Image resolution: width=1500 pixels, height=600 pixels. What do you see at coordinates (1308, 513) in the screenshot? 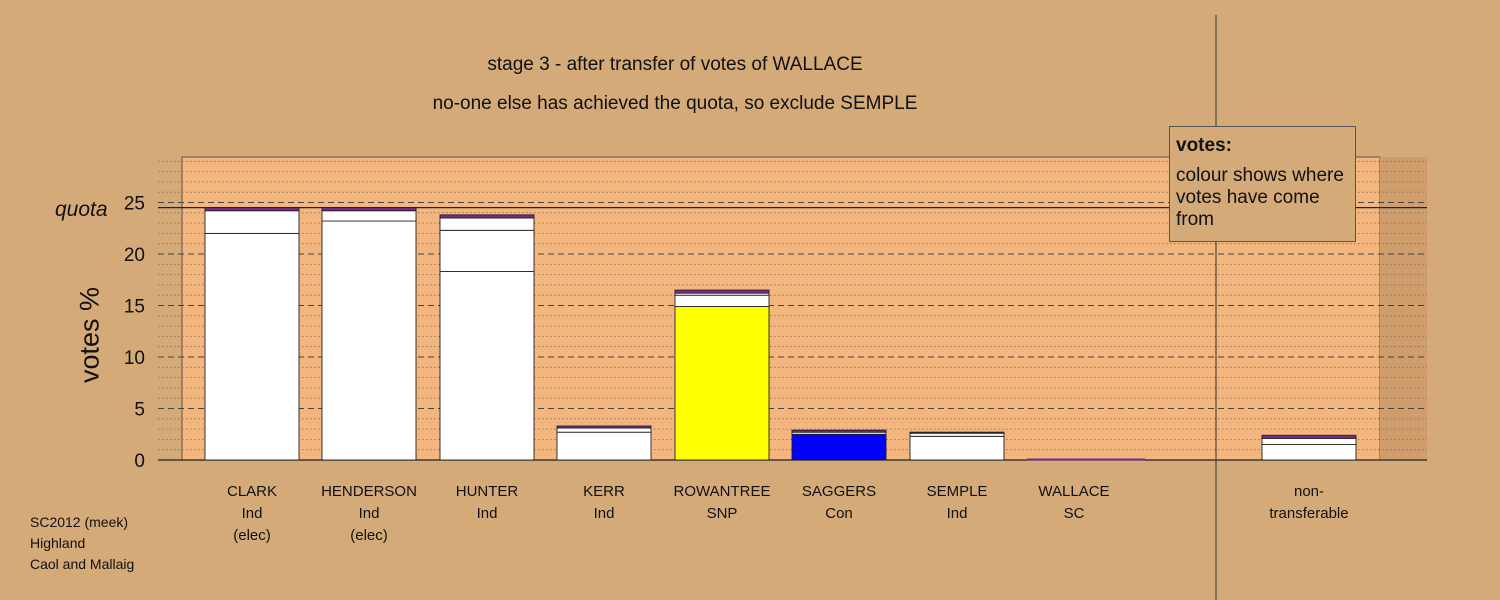
I see `candidate-party-label: transferable` at bounding box center [1308, 513].